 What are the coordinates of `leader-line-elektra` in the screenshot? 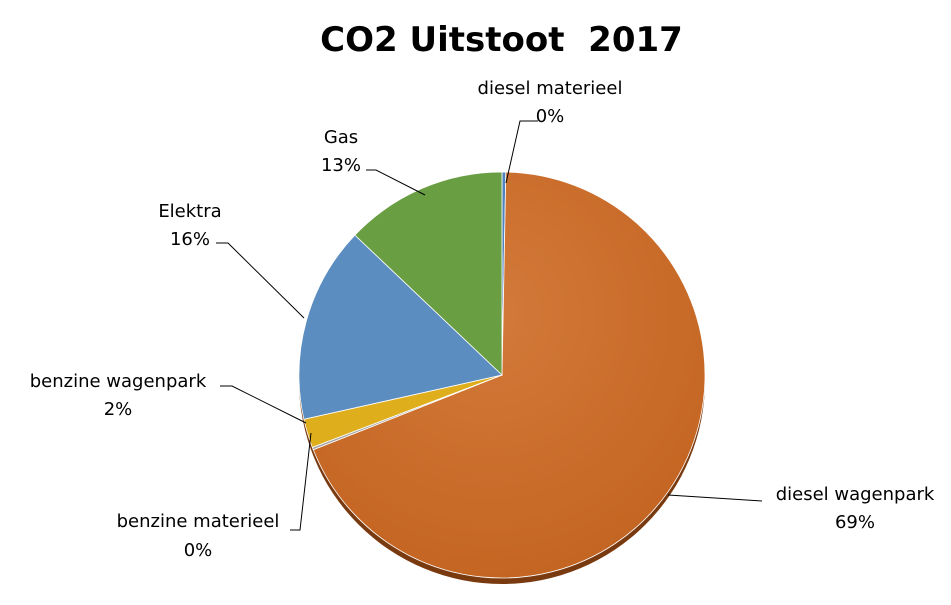 It's located at (260, 280).